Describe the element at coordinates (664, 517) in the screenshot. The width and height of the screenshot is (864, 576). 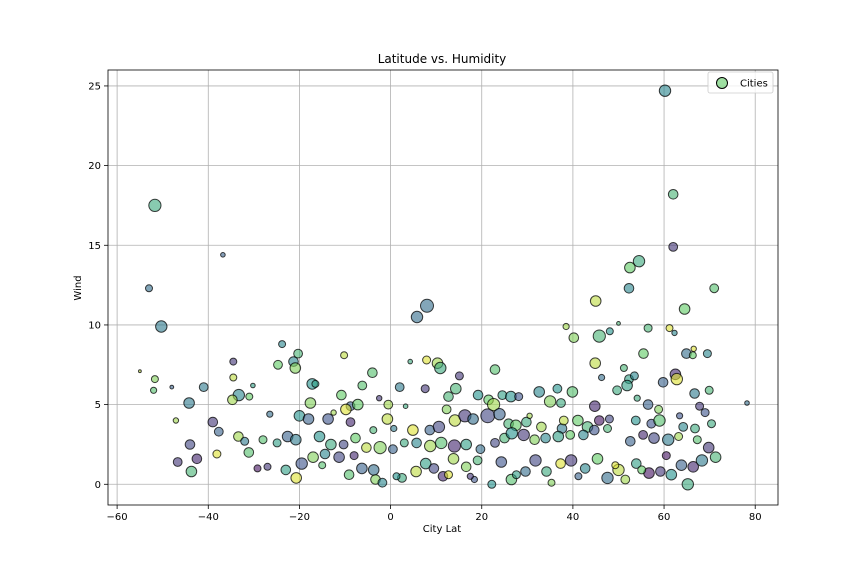
I see `x-tick-label: 60` at that location.